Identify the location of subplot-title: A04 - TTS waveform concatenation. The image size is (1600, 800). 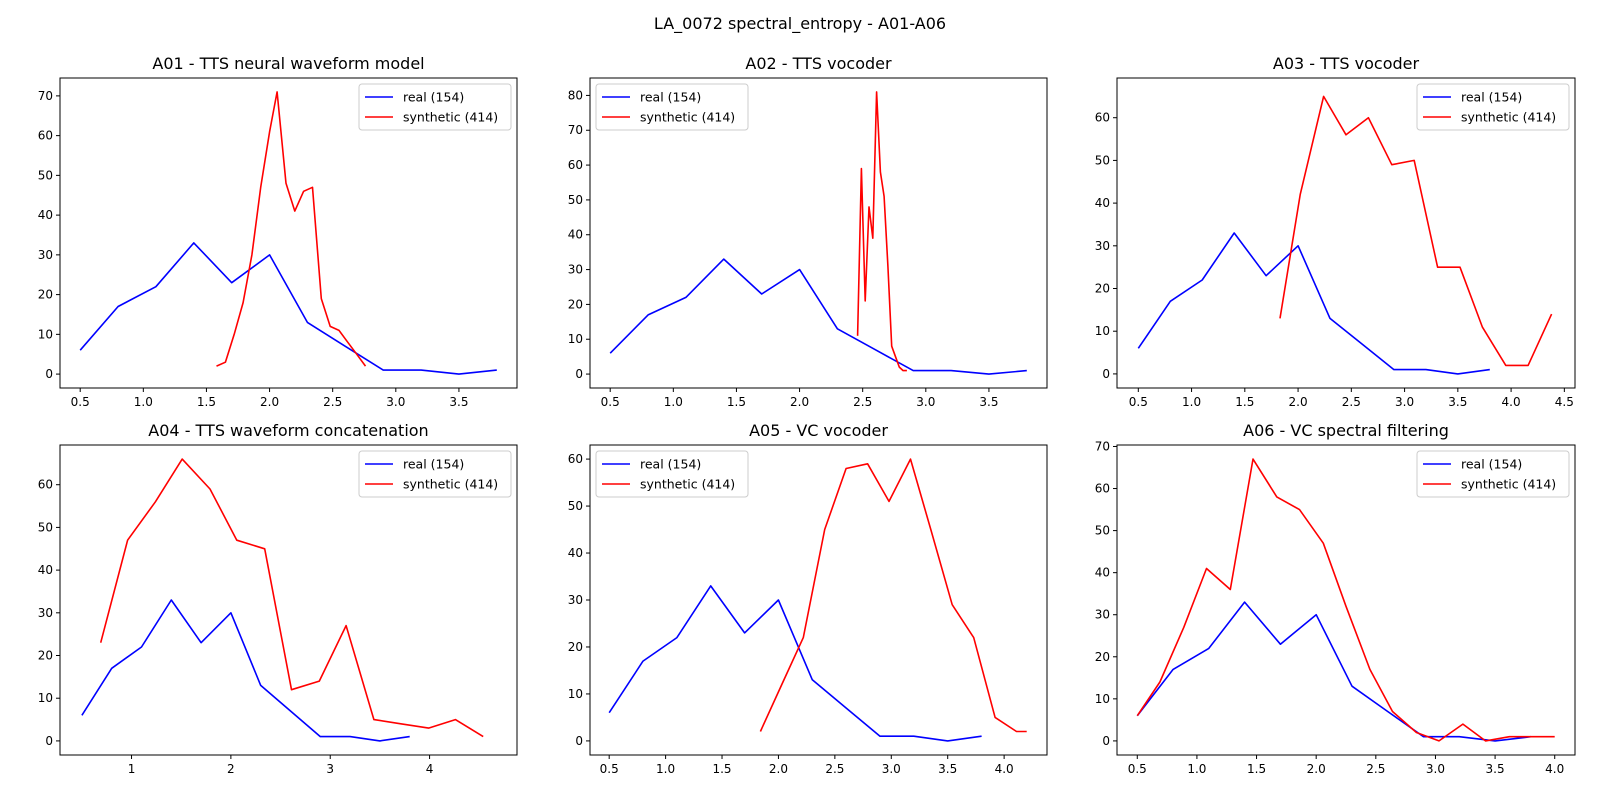
(288, 430).